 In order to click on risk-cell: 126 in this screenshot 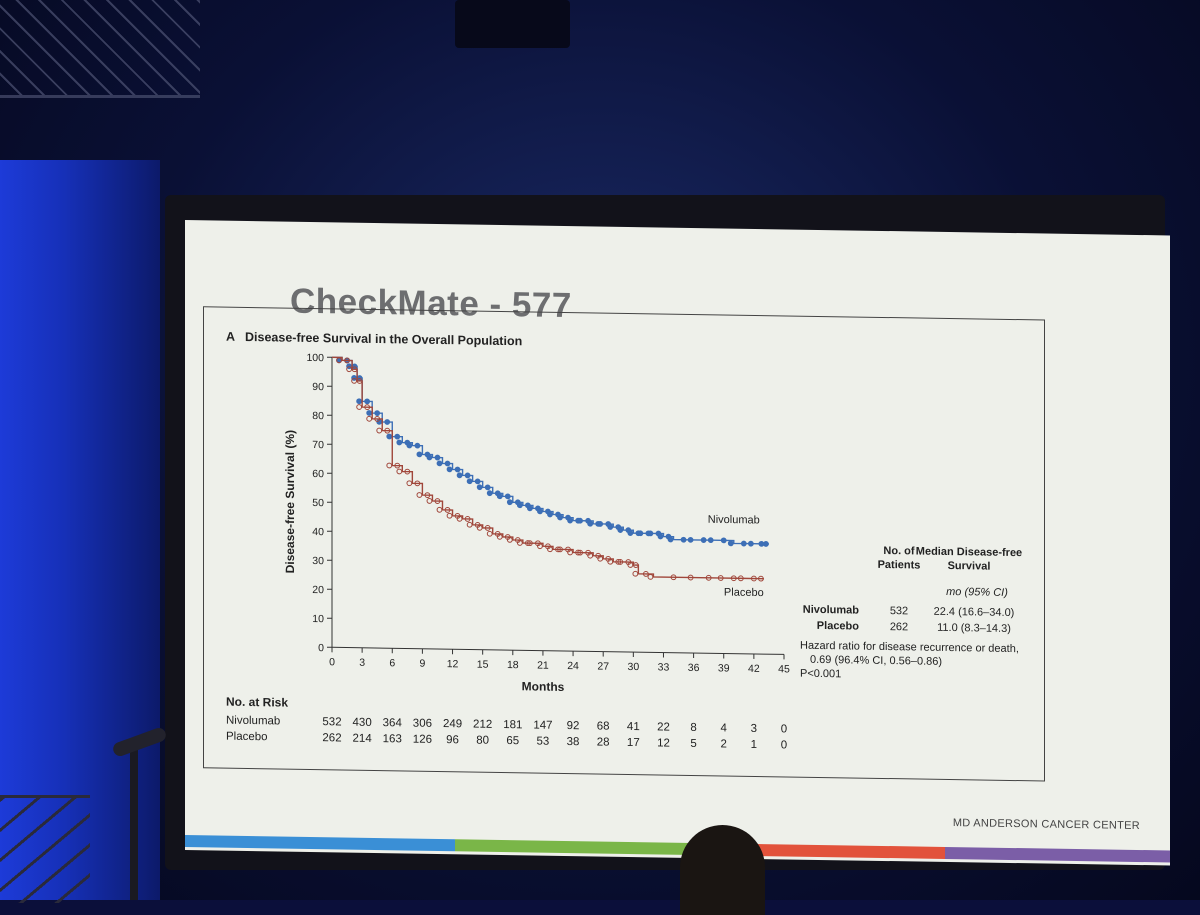, I will do `click(422, 740)`.